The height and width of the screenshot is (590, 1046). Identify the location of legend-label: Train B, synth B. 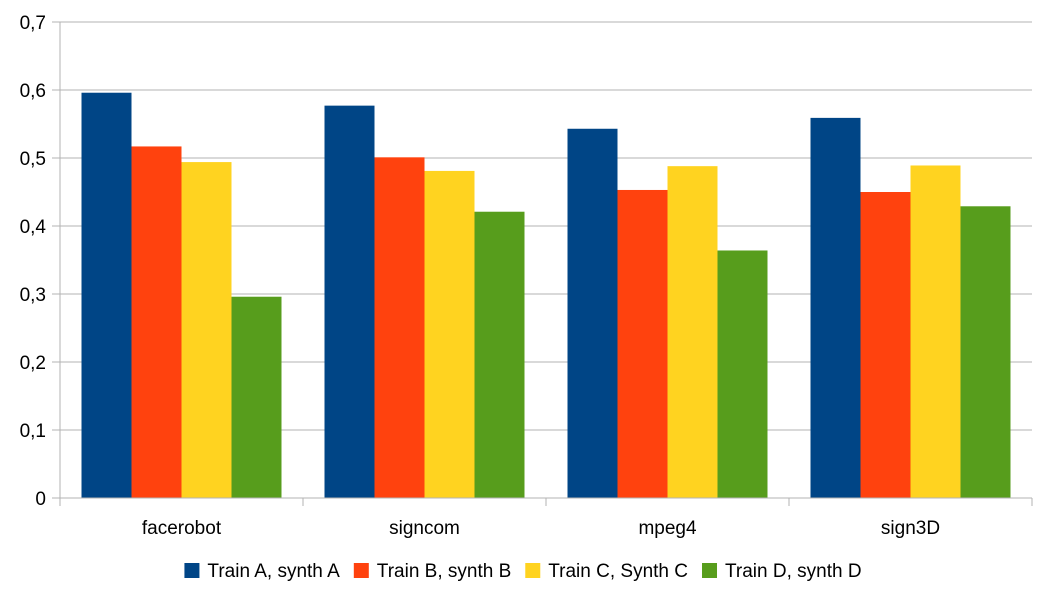
(444, 571).